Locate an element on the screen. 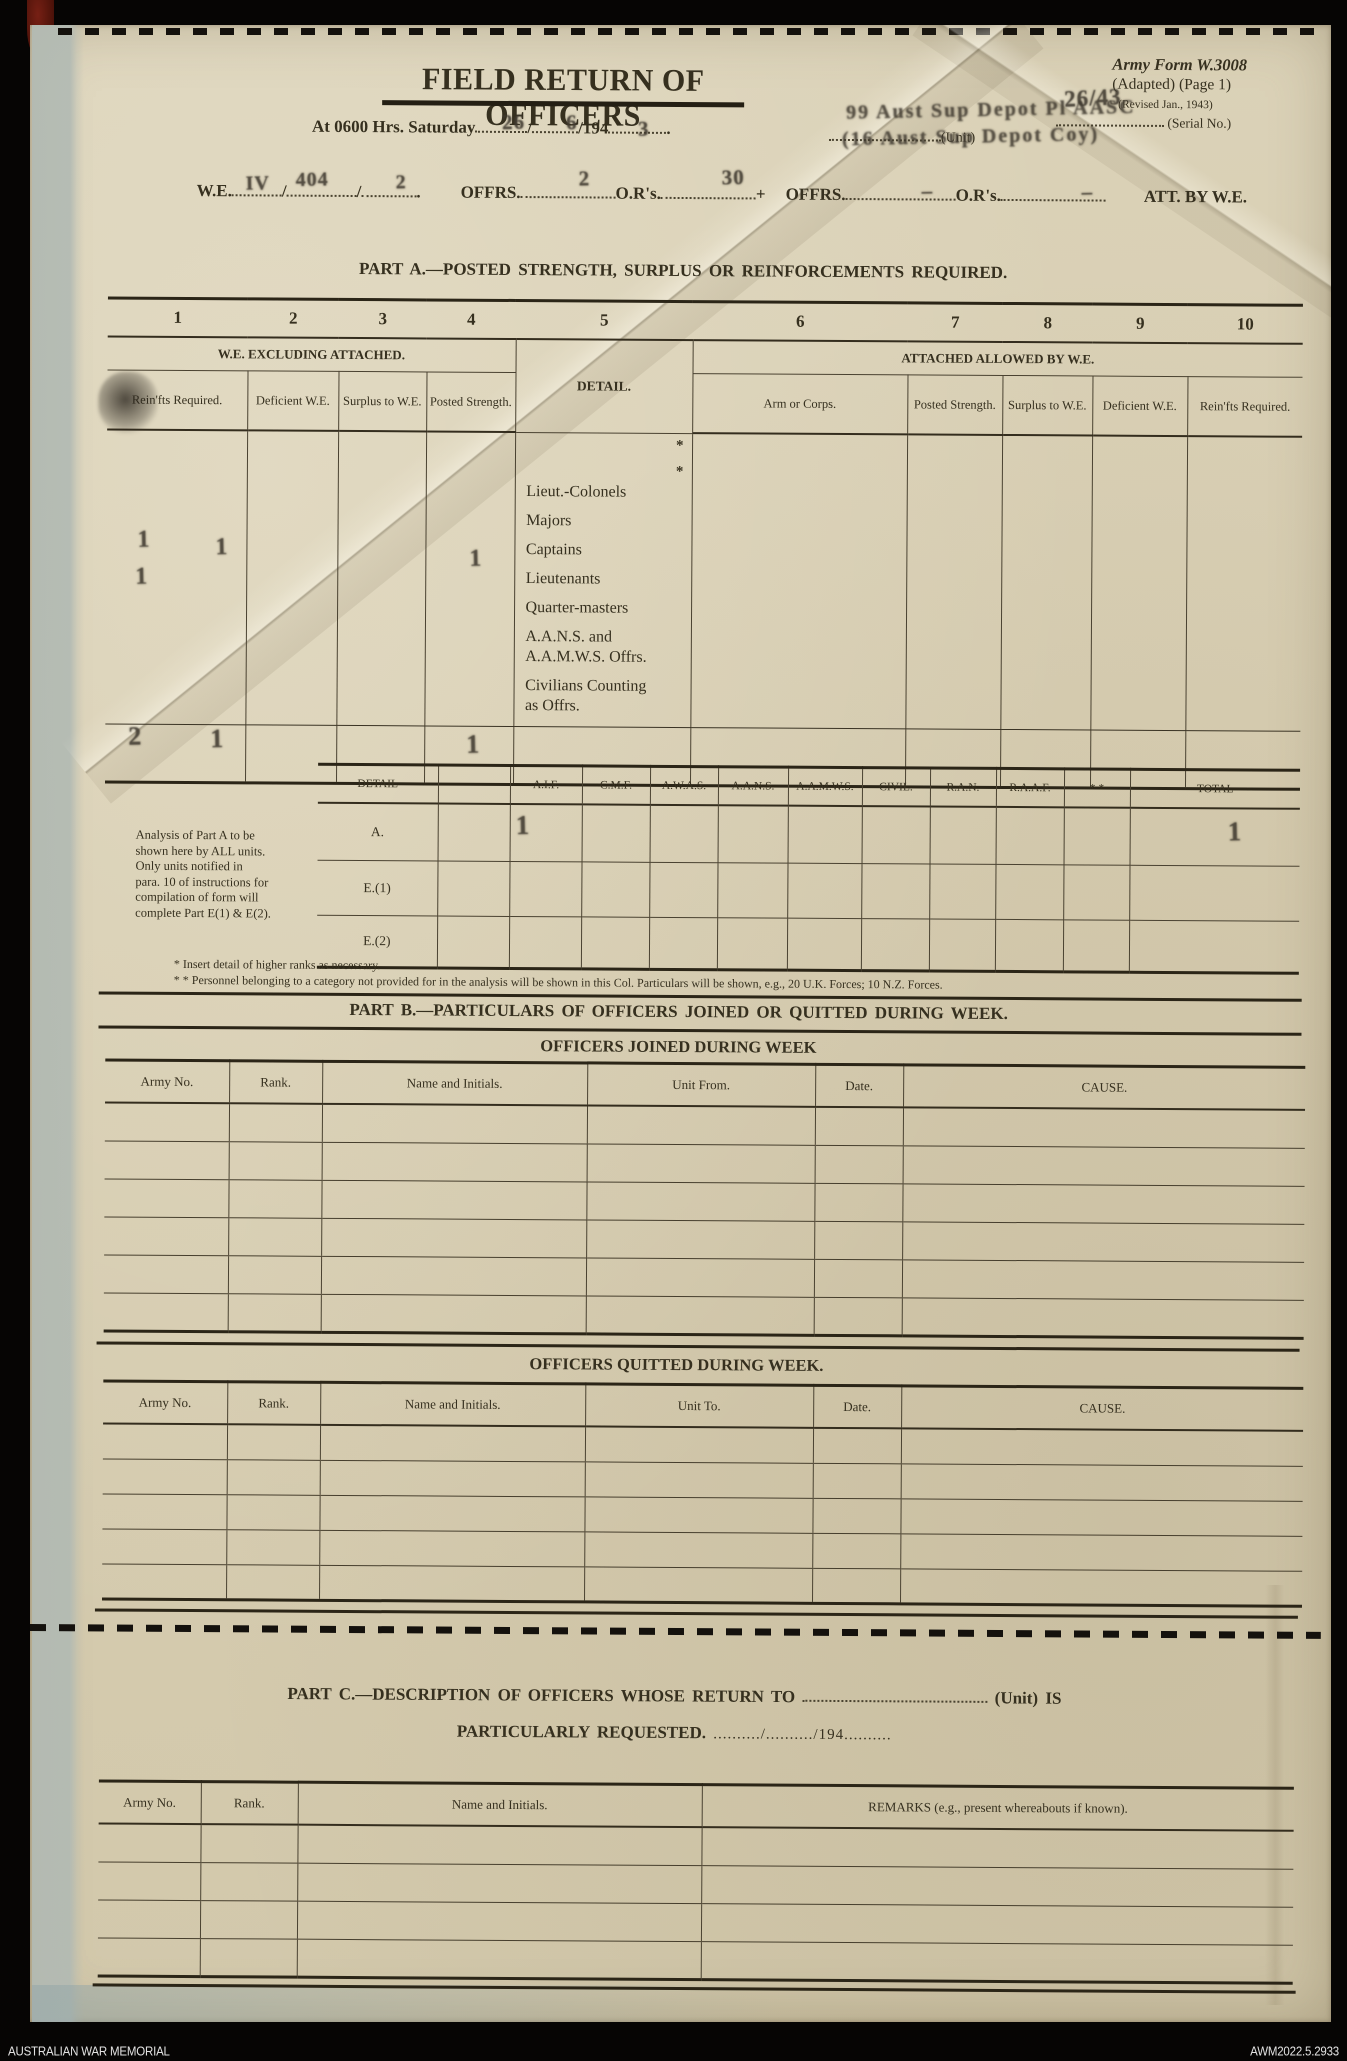 The height and width of the screenshot is (2061, 1347). header-deficient-we: Deficient W.E. is located at coordinates (293, 400).